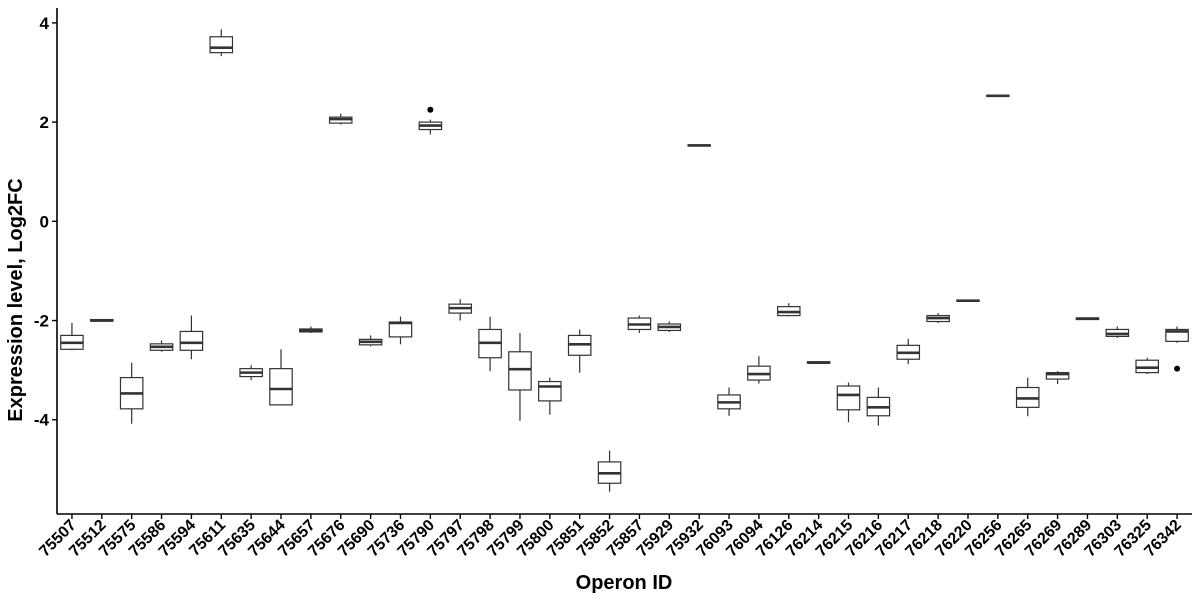 The width and height of the screenshot is (1200, 600). I want to click on y-axis-ticks: 4 2 0 -2 -4, so click(45, 222).